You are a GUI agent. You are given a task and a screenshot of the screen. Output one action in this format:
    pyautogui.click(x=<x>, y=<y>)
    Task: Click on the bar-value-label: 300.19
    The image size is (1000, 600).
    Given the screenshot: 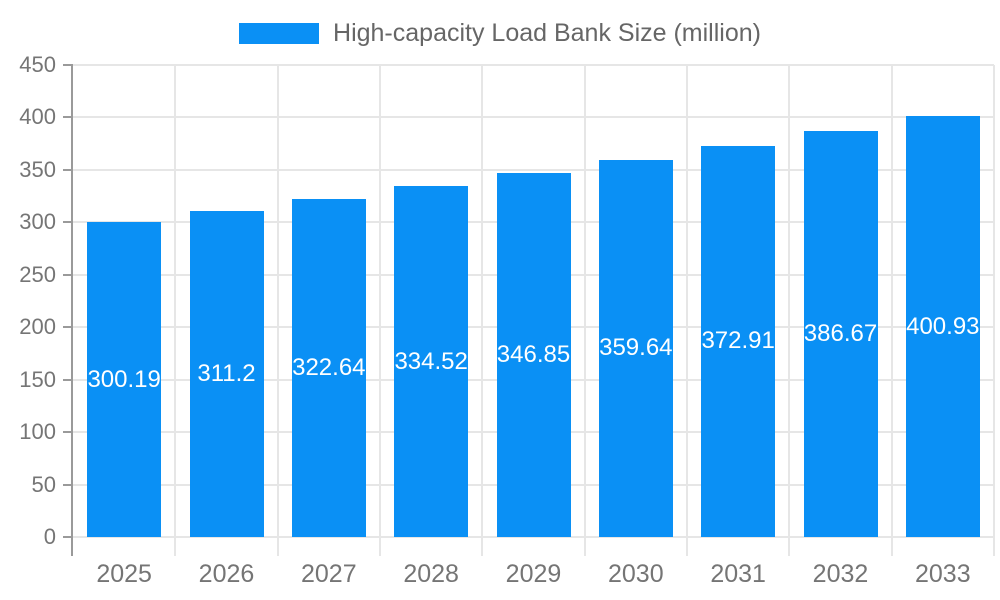 What is the action you would take?
    pyautogui.click(x=124, y=379)
    